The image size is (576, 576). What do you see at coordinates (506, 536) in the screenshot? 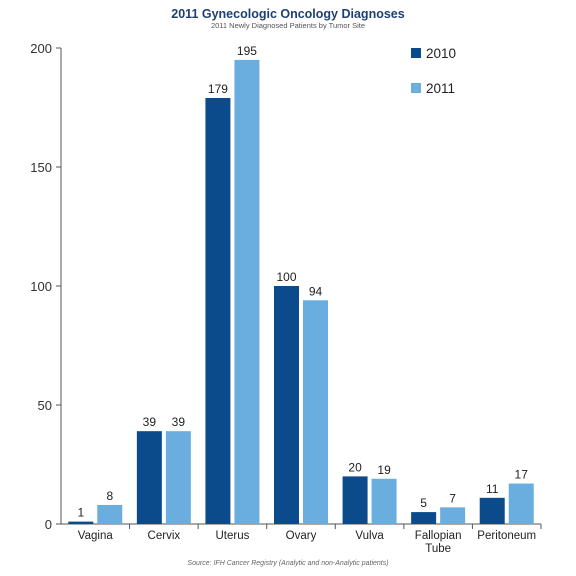
I see `category-label: Peritoneum` at bounding box center [506, 536].